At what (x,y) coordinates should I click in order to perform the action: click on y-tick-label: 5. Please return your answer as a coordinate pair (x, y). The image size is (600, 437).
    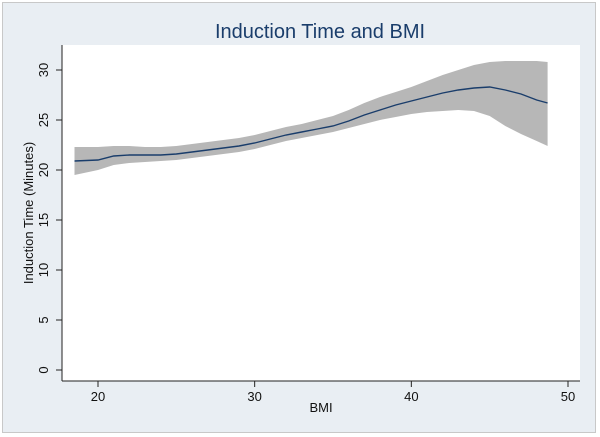
    Looking at the image, I should click on (43, 319).